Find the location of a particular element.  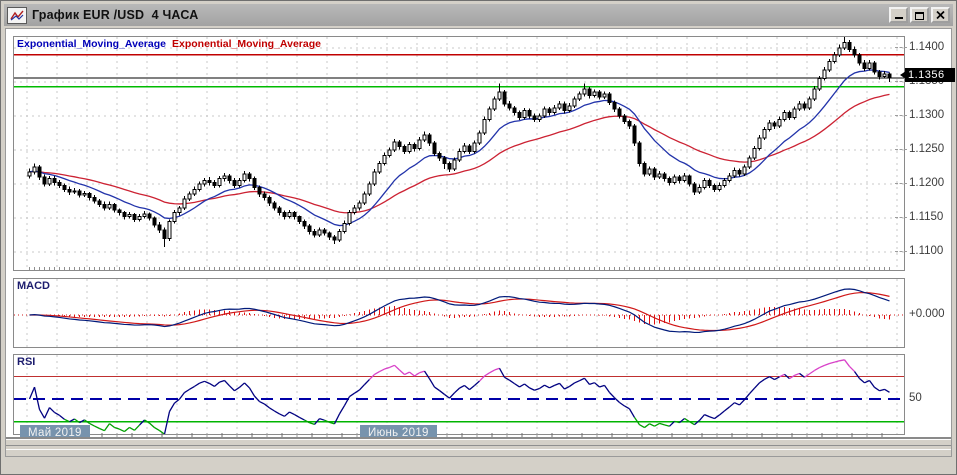

maximize-button is located at coordinates (919, 15).